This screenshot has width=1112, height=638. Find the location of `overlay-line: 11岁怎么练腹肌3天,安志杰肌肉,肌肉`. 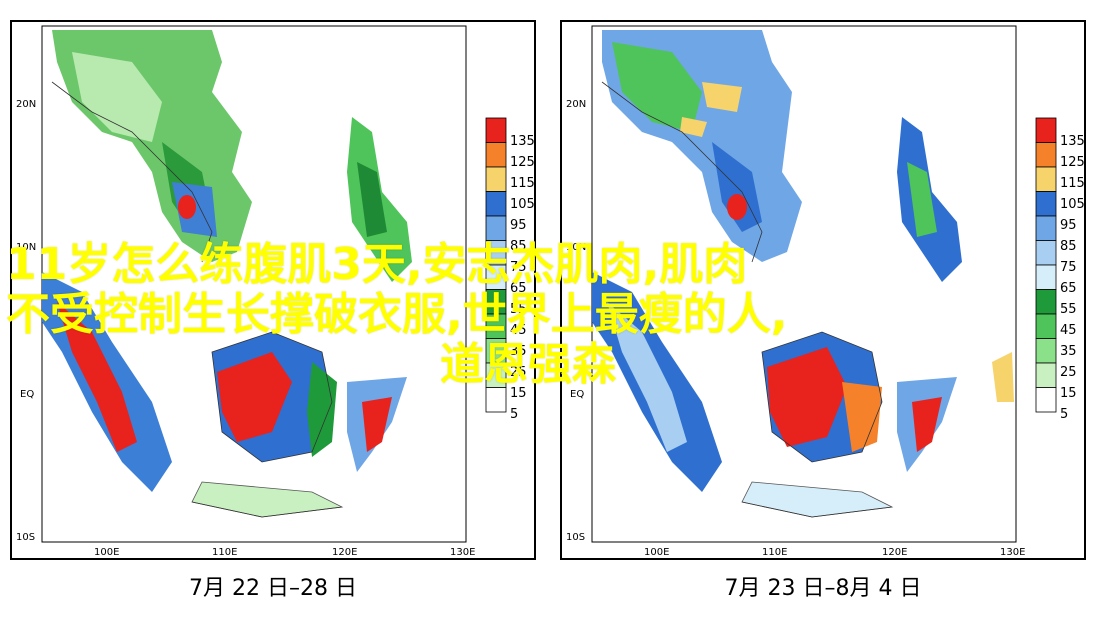

overlay-line: 11岁怎么练腹肌3天,安志杰肌肉,肌肉 is located at coordinates (377, 264).